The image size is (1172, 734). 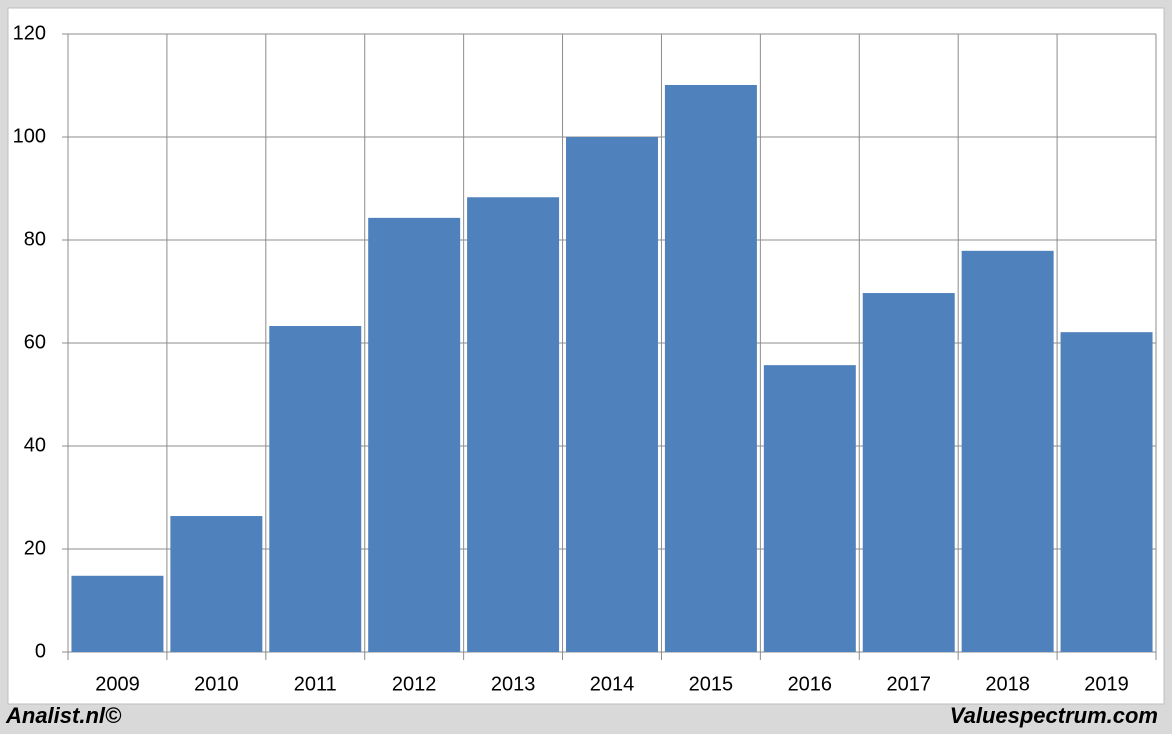 What do you see at coordinates (35, 548) in the screenshot?
I see `y-tick-label: 20` at bounding box center [35, 548].